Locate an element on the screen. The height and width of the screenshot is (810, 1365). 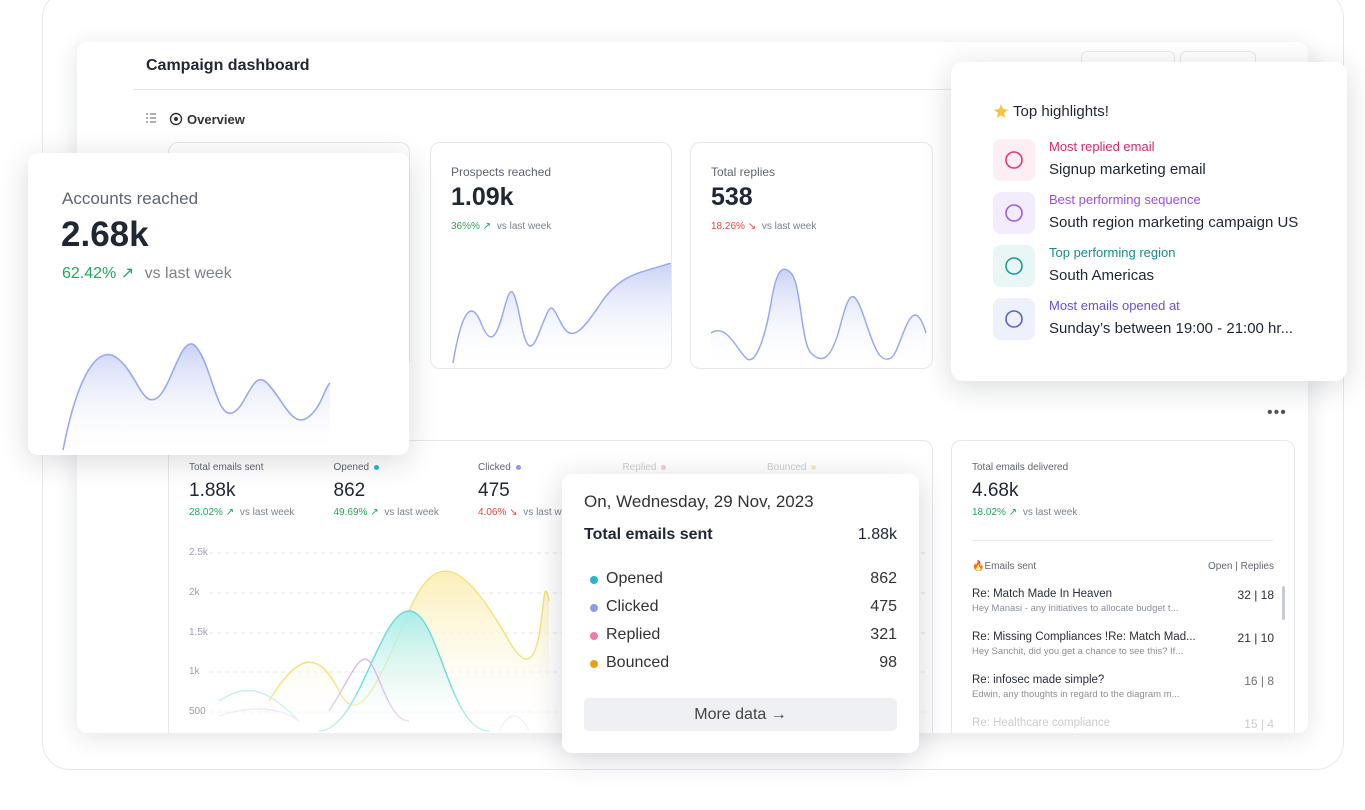
email-stats: 16 | 8 is located at coordinates (1259, 681).